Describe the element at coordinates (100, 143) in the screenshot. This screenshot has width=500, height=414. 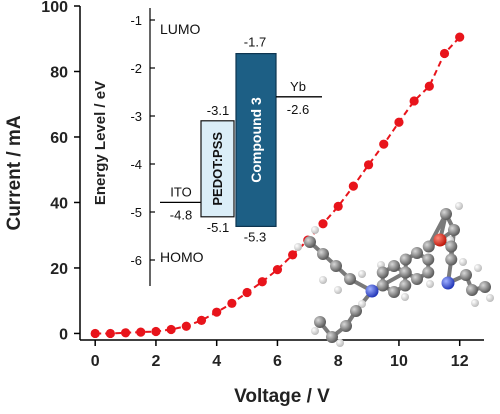
I see `inset-y-axis-title: Energy Level / eV` at that location.